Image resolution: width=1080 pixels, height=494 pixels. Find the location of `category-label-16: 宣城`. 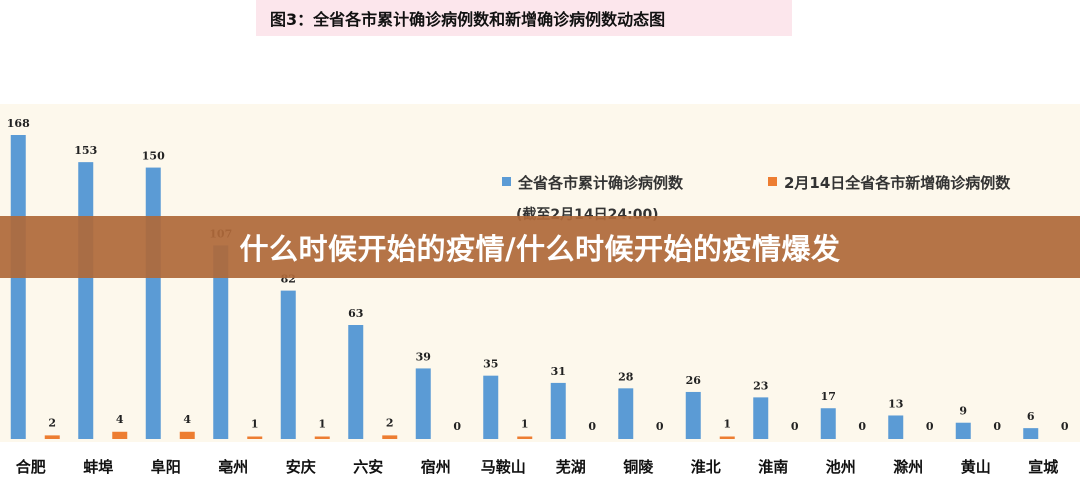

category-label-16: 宣城 is located at coordinates (1043, 467).